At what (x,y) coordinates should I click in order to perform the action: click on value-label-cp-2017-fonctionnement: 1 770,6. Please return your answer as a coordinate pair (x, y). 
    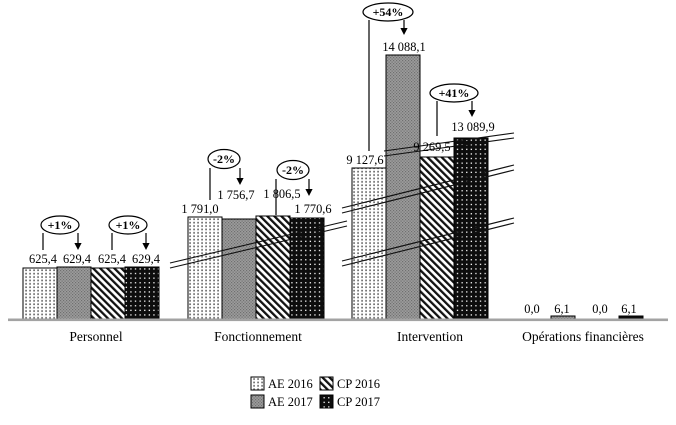
    Looking at the image, I should click on (312, 209).